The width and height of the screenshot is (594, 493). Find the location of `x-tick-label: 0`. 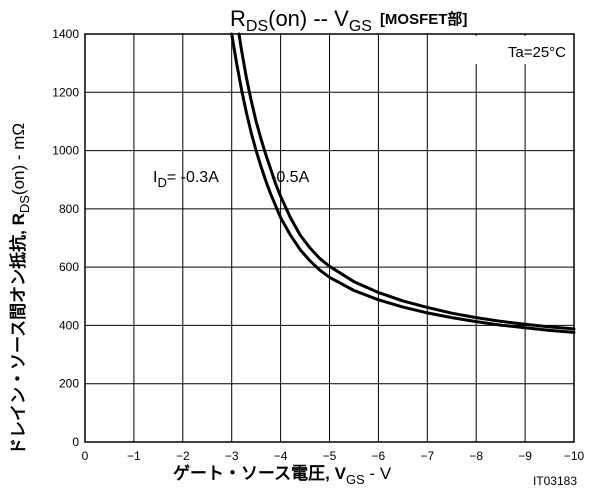

x-tick-label: 0 is located at coordinates (85, 456).